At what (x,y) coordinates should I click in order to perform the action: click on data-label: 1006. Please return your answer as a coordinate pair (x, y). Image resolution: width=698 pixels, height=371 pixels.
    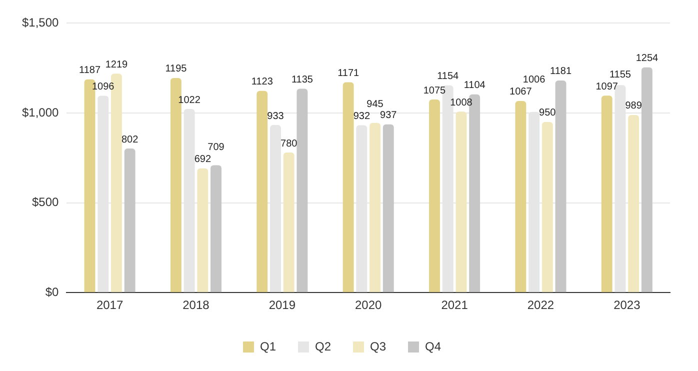
    Looking at the image, I should click on (534, 80).